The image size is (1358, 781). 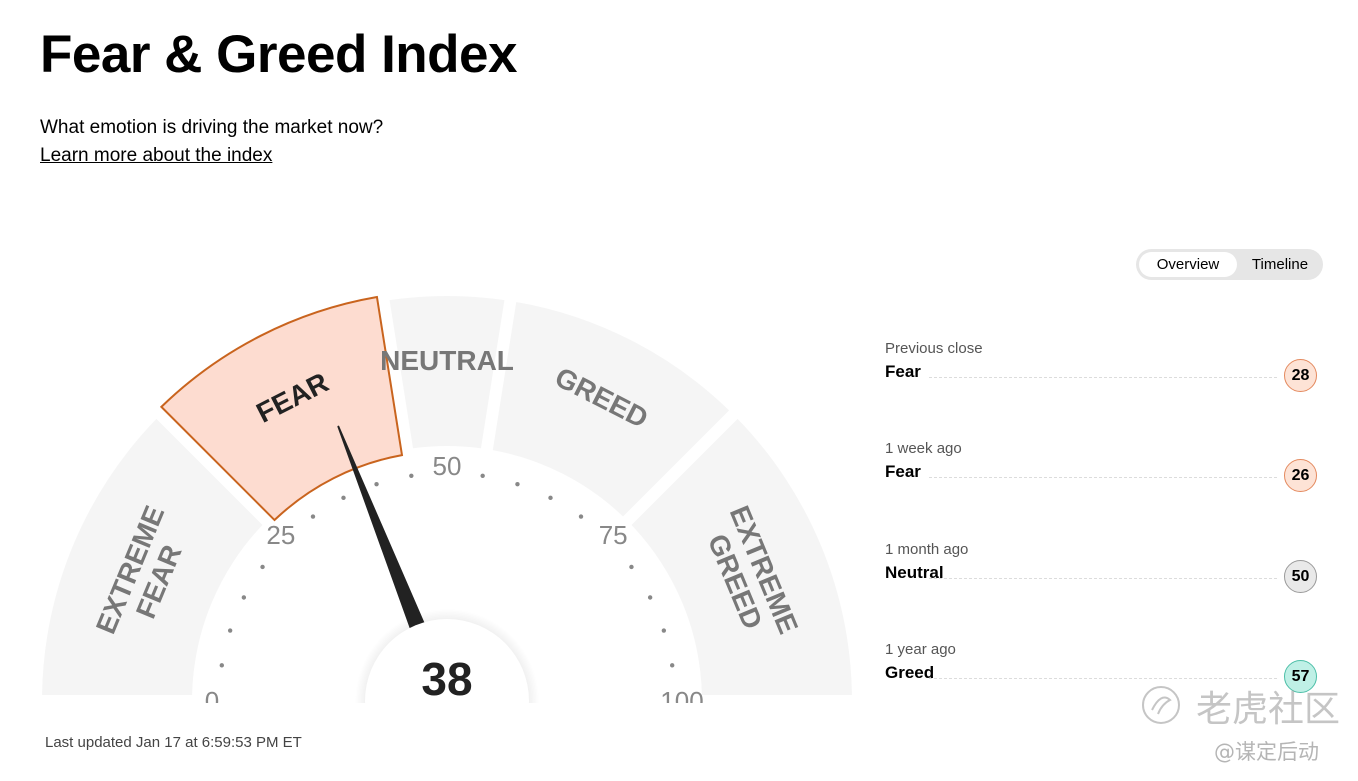 I want to click on history-row-1-year: 1 year ago Greed 57, so click(x=1104, y=676).